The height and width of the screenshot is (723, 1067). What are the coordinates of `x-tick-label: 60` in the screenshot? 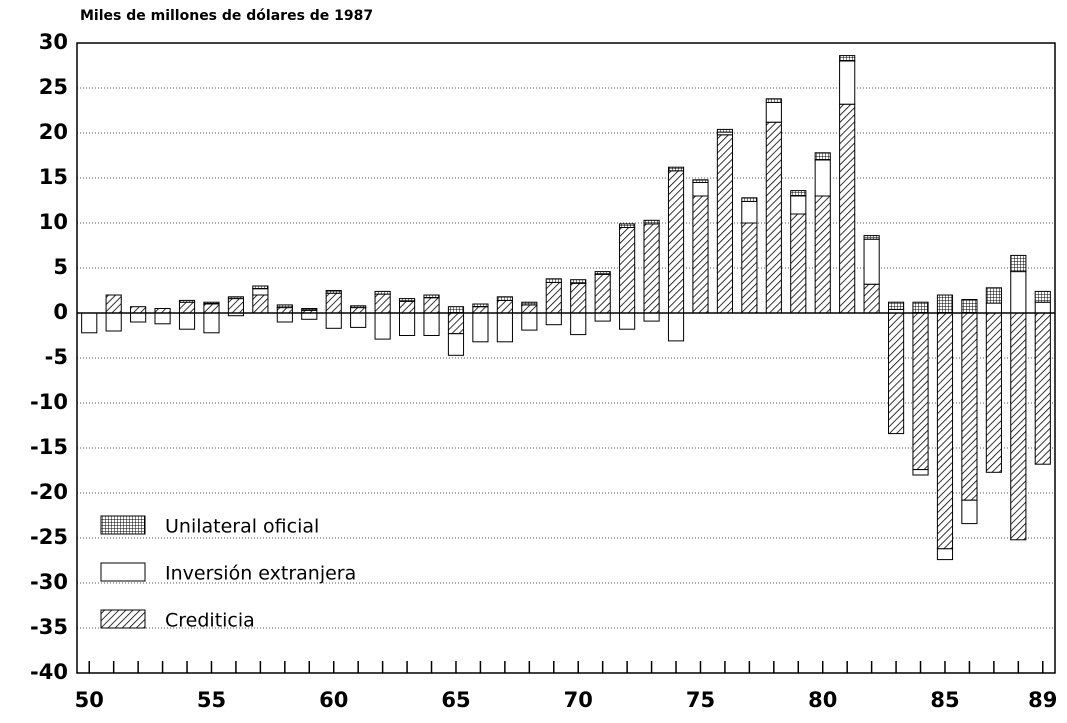 It's located at (333, 700).